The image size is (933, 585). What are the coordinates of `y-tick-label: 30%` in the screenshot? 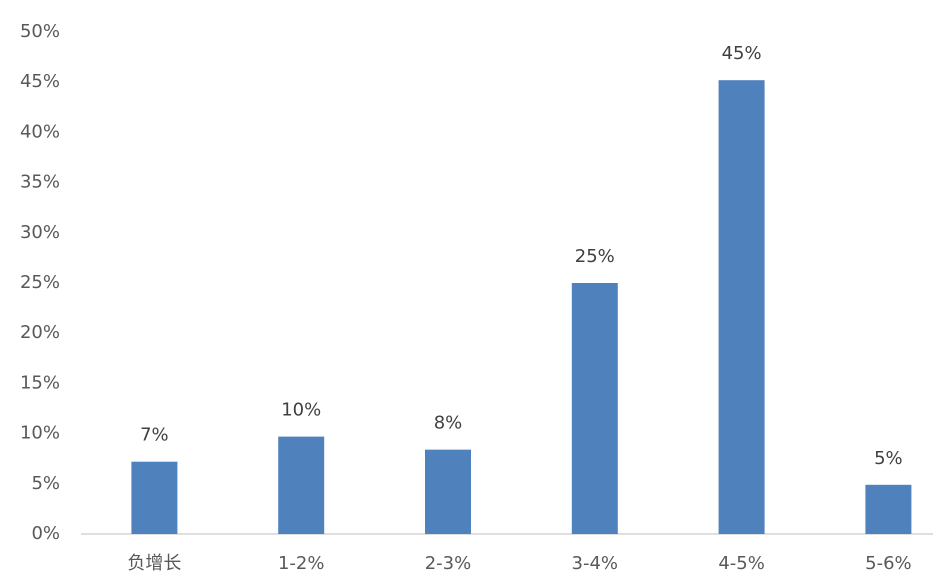 It's located at (40, 232).